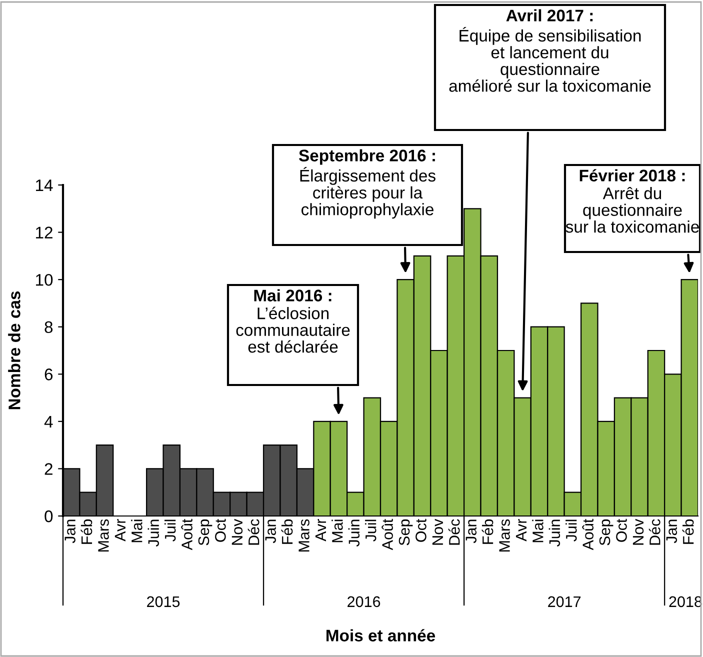 The width and height of the screenshot is (703, 657). I want to click on y-tick-label: 2, so click(48, 469).